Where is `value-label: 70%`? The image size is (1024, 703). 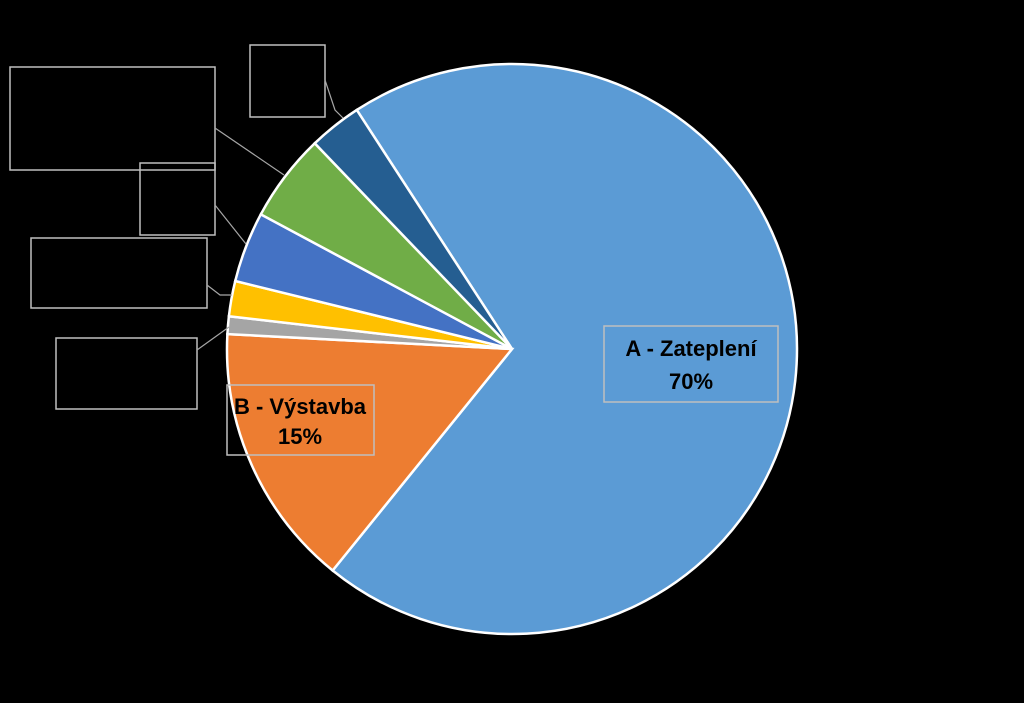 value-label: 70% is located at coordinates (691, 381).